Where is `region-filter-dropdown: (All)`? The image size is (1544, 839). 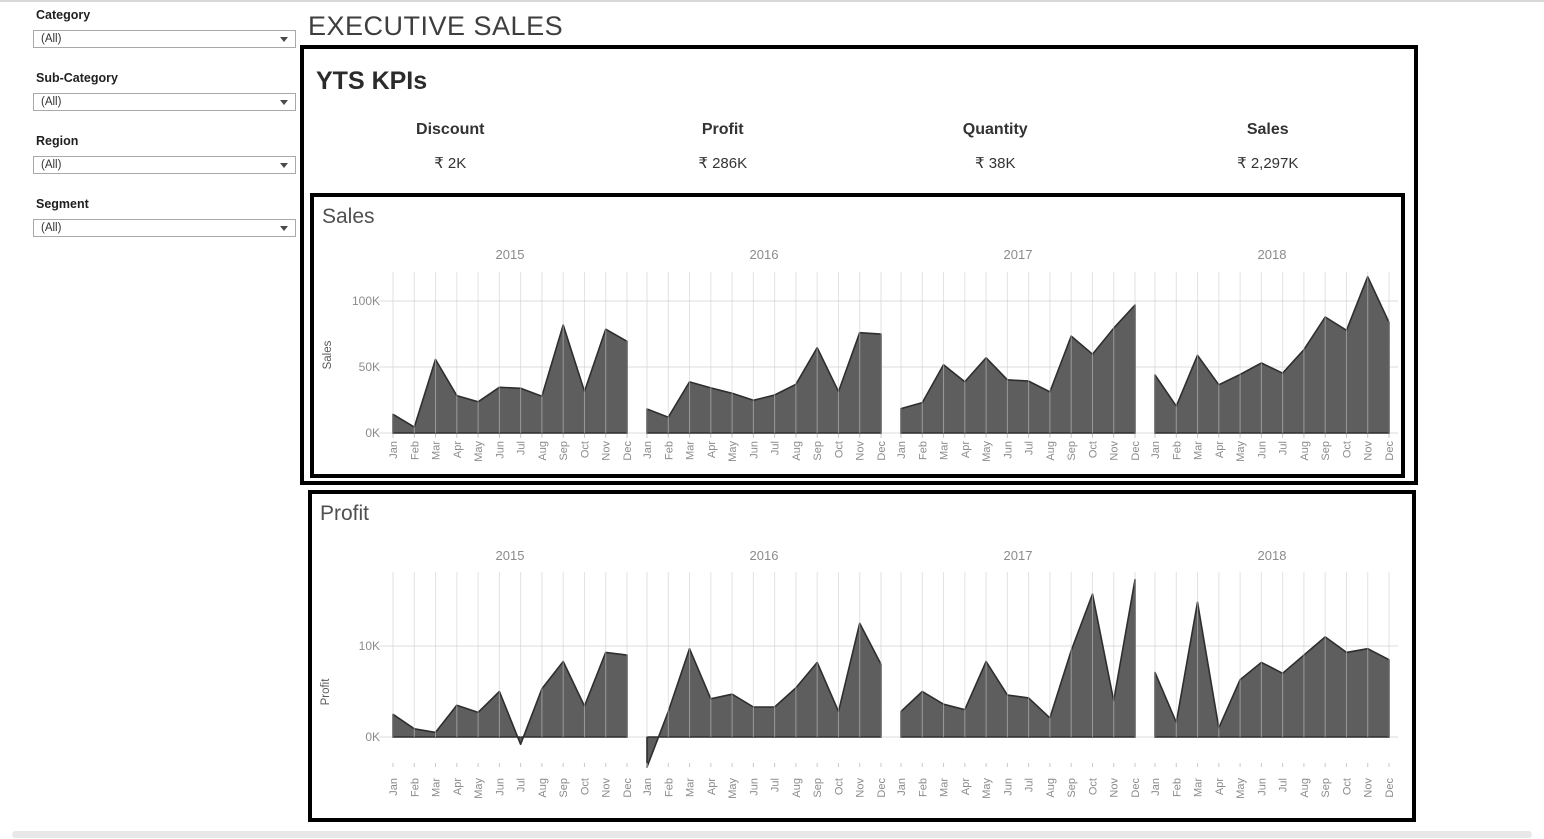
region-filter-dropdown: (All) is located at coordinates (164, 165).